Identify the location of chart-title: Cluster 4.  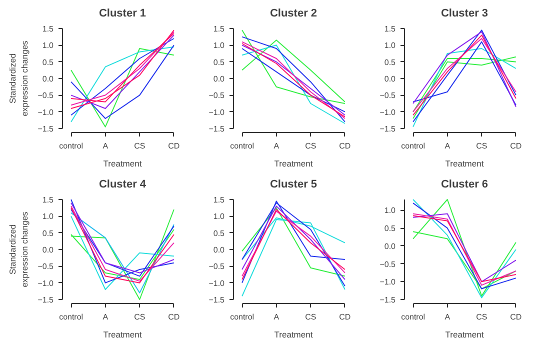
(122, 184).